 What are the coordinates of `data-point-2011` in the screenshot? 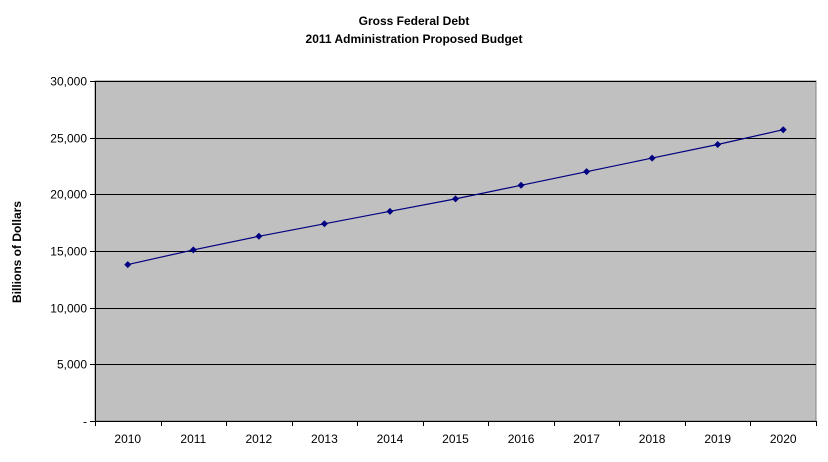 It's located at (193, 250).